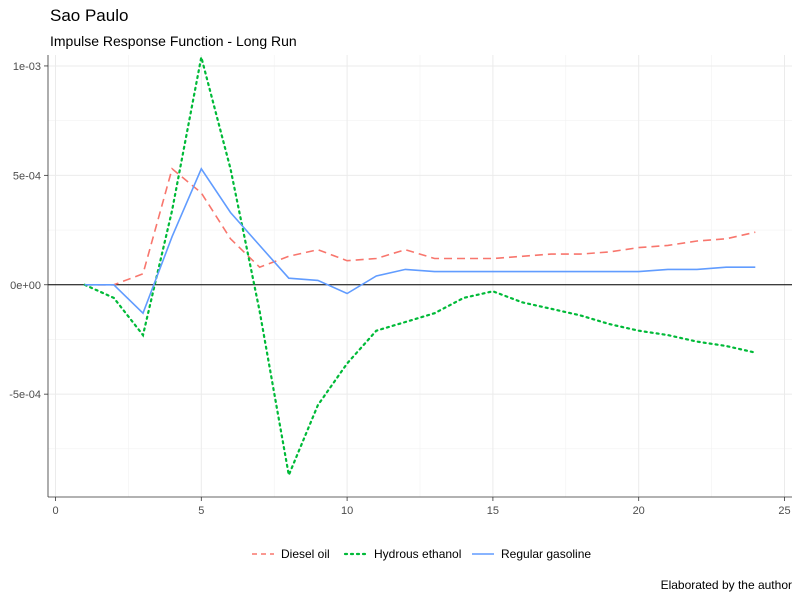 Image resolution: width=800 pixels, height=600 pixels. What do you see at coordinates (28, 231) in the screenshot?
I see `y-axis-ticks: -5e-04 0e+00 5e-04 1e-03` at bounding box center [28, 231].